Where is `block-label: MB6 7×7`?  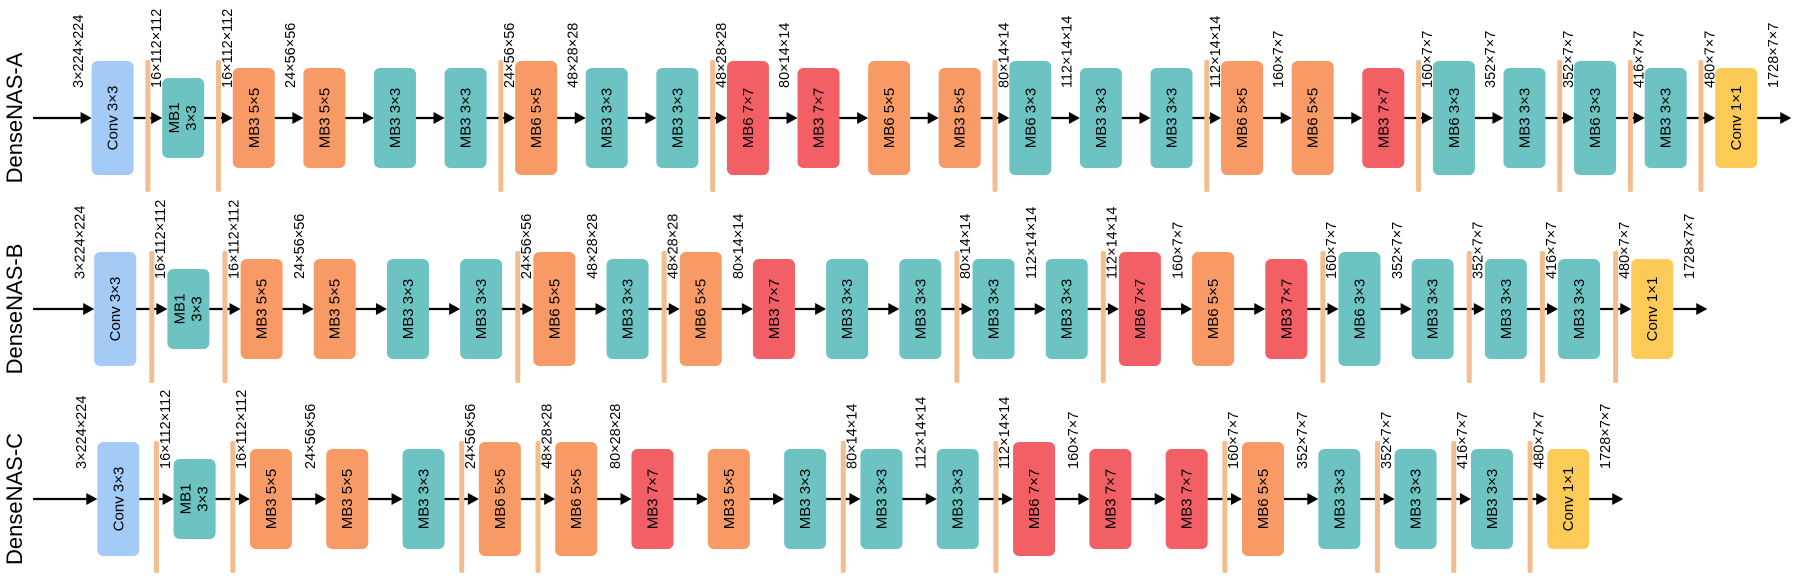 block-label: MB6 7×7 is located at coordinates (1140, 309).